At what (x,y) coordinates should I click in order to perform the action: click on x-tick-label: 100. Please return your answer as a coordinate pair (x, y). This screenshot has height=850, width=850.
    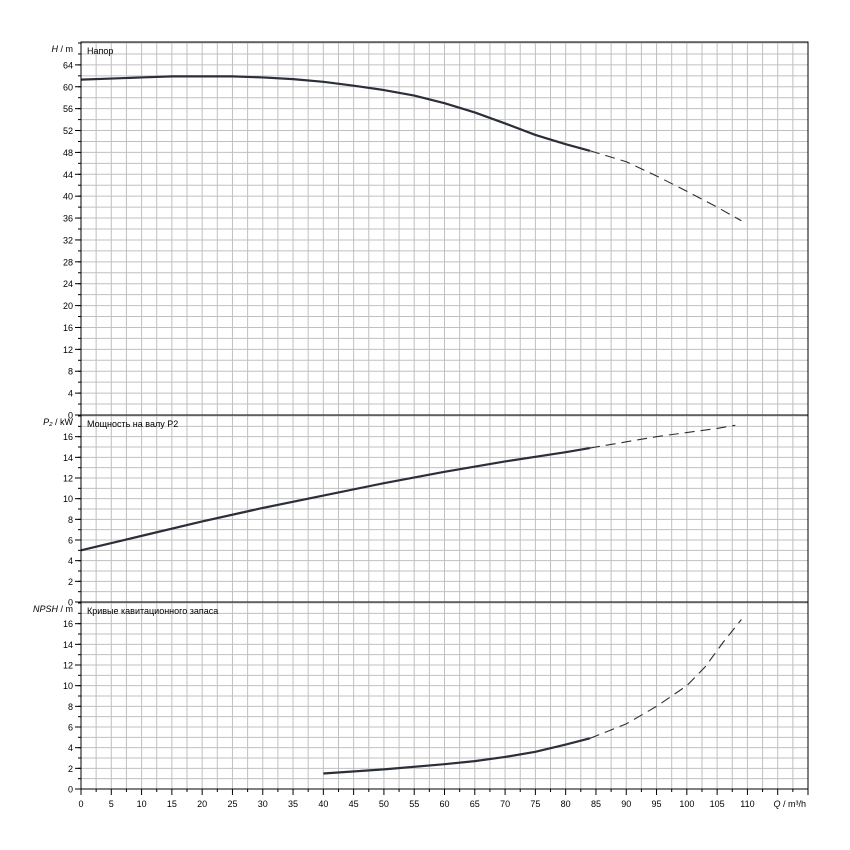
    Looking at the image, I should click on (686, 804).